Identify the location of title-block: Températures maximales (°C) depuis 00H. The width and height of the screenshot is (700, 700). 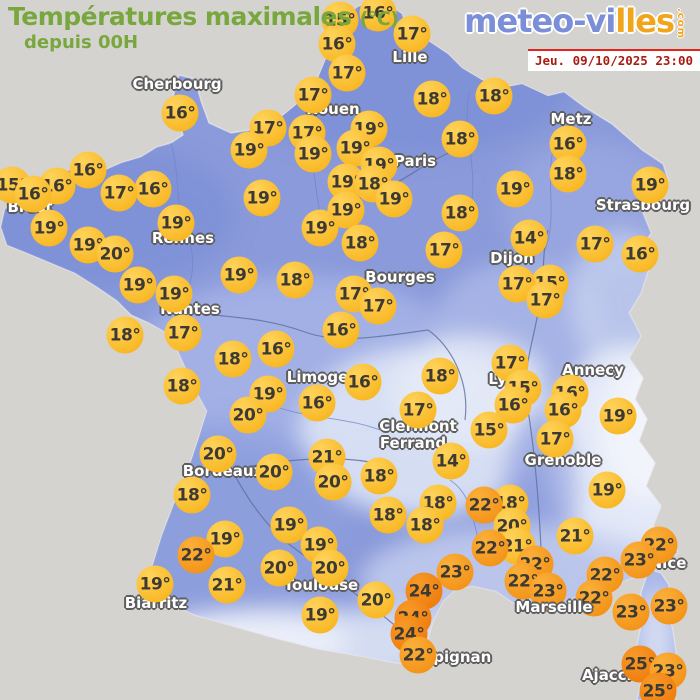
(203, 27).